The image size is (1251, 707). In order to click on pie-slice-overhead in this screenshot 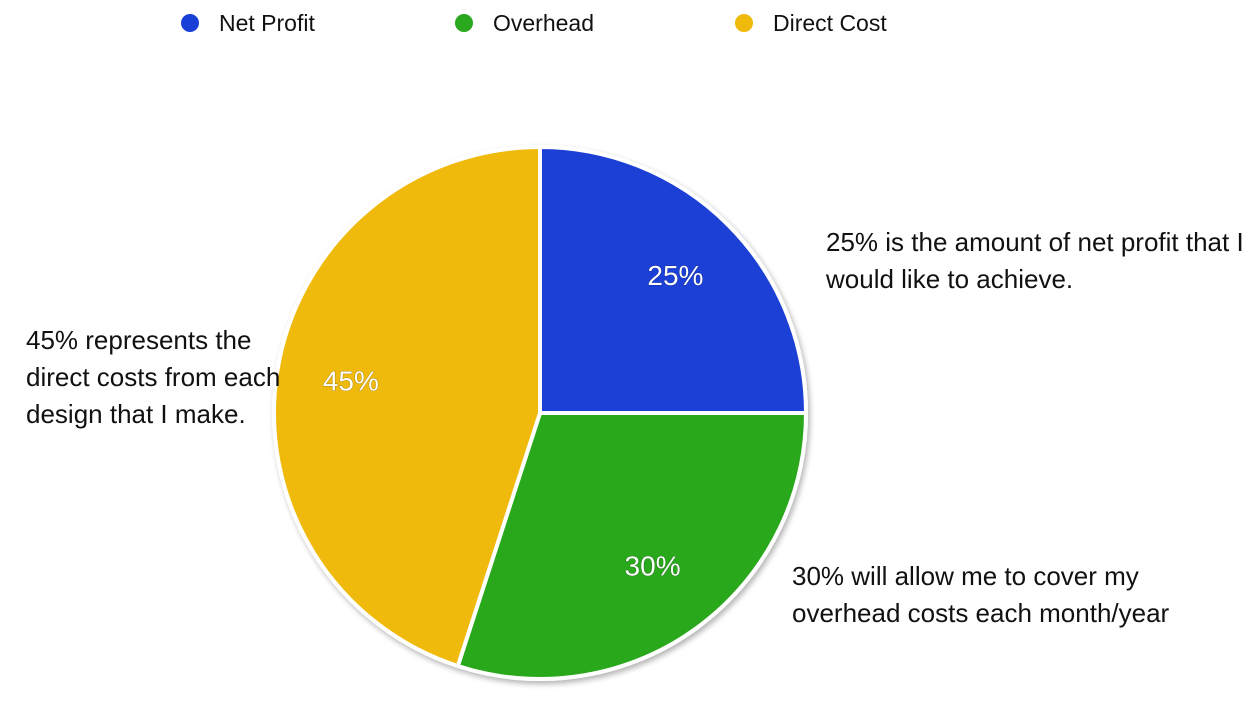, I will do `click(631, 546)`.